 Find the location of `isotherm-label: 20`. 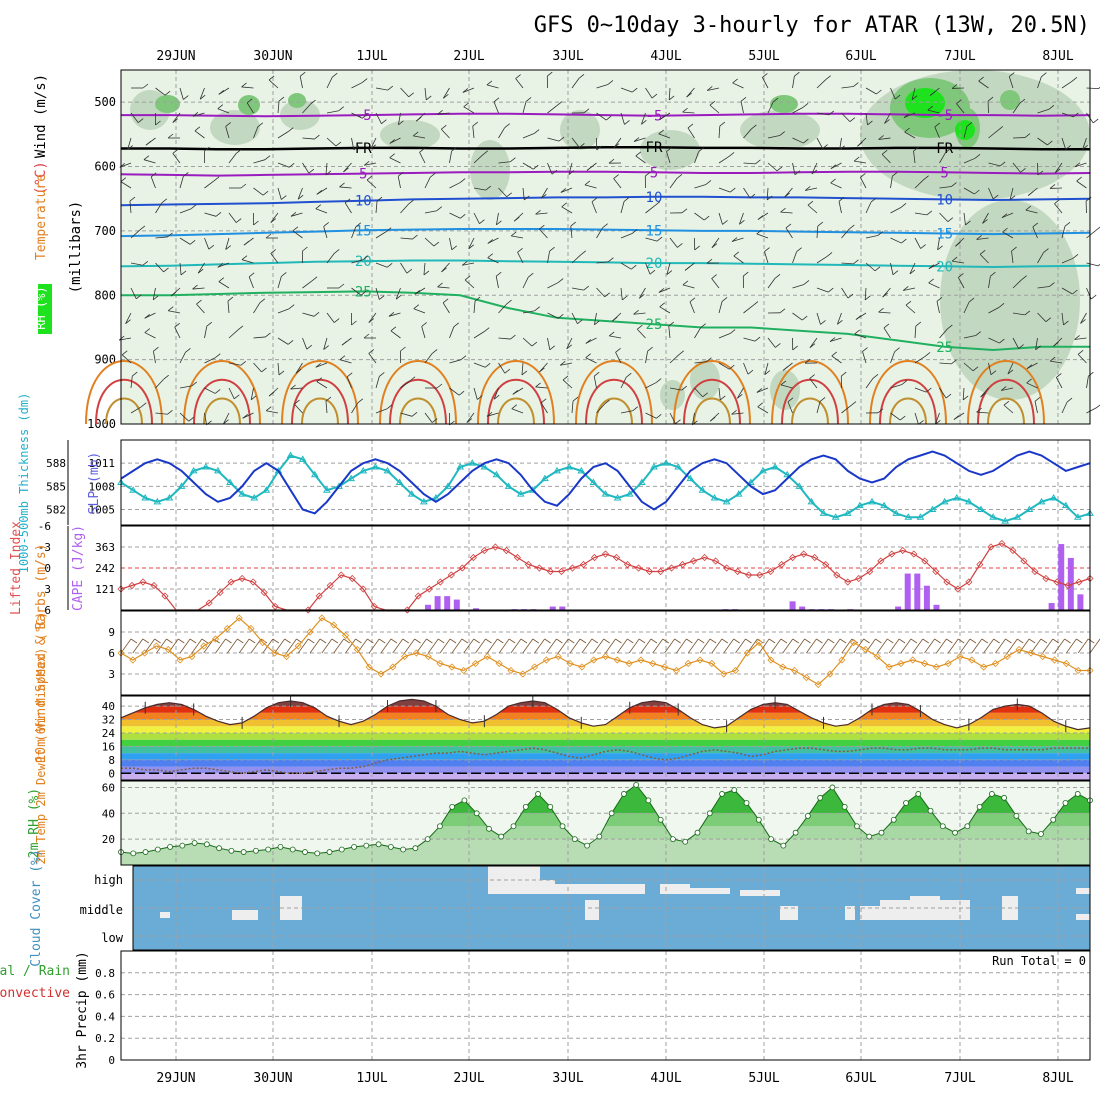

isotherm-label: 20 is located at coordinates (363, 262).